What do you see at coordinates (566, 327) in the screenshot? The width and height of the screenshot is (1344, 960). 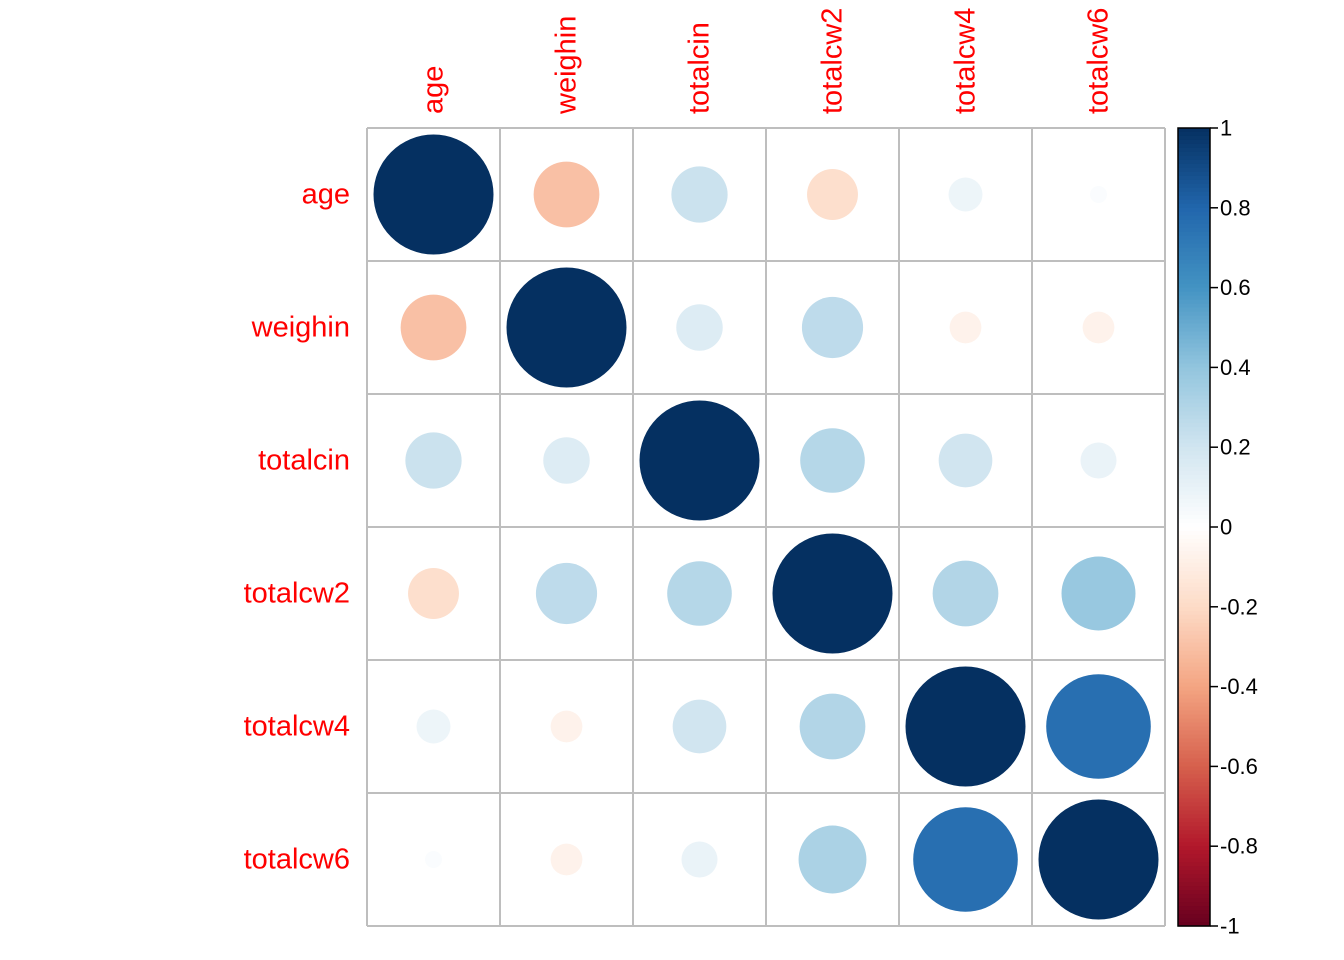 I see `corr-circle-weighin-weighin` at bounding box center [566, 327].